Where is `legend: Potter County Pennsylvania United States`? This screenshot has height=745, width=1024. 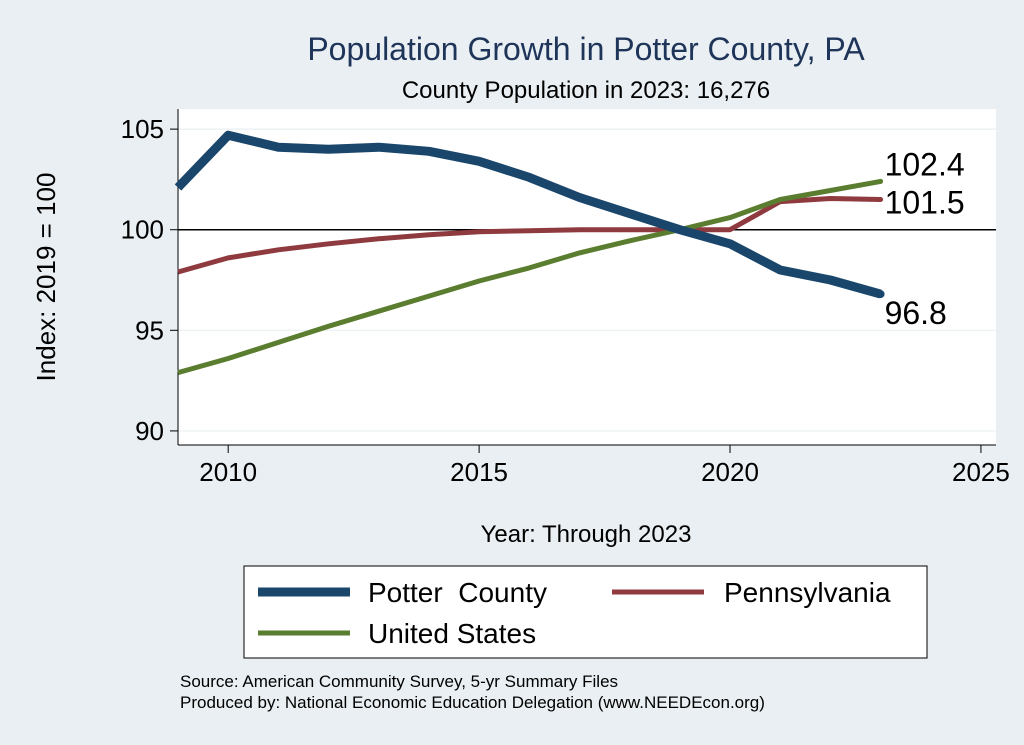
legend: Potter County Pennsylvania United States is located at coordinates (574, 613).